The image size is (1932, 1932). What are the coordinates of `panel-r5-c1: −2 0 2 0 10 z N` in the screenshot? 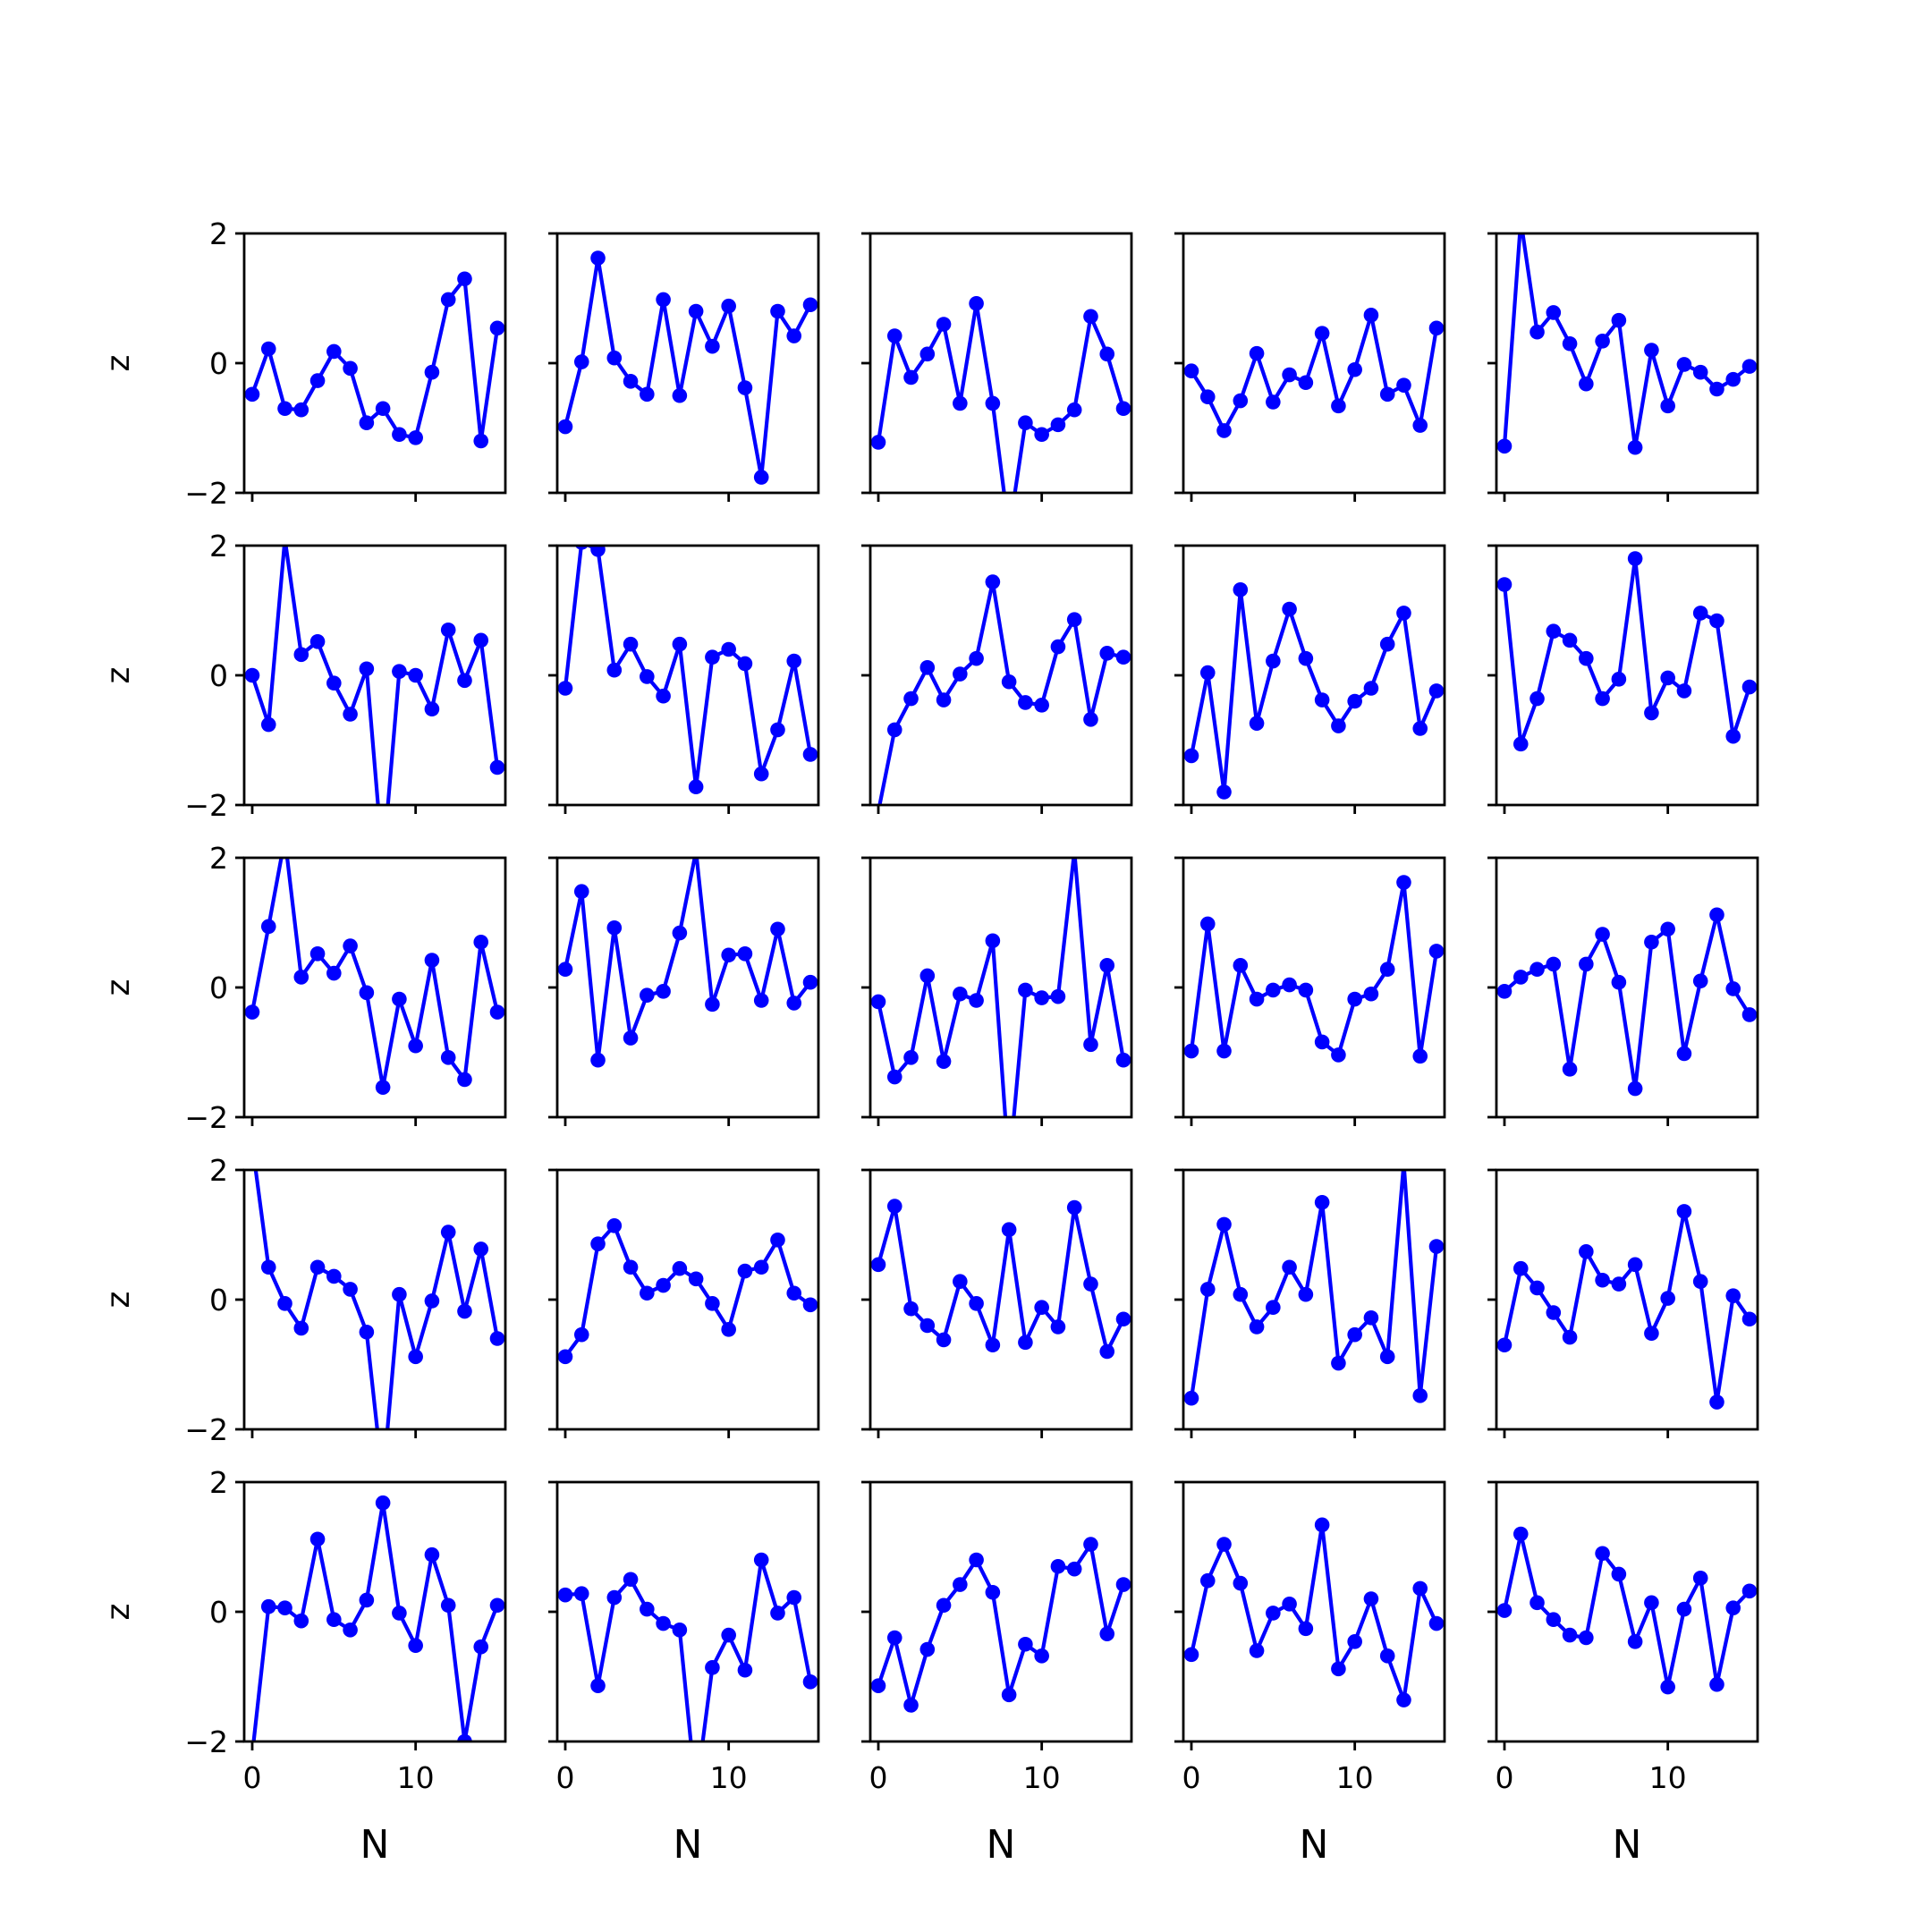 It's located at (303, 1666).